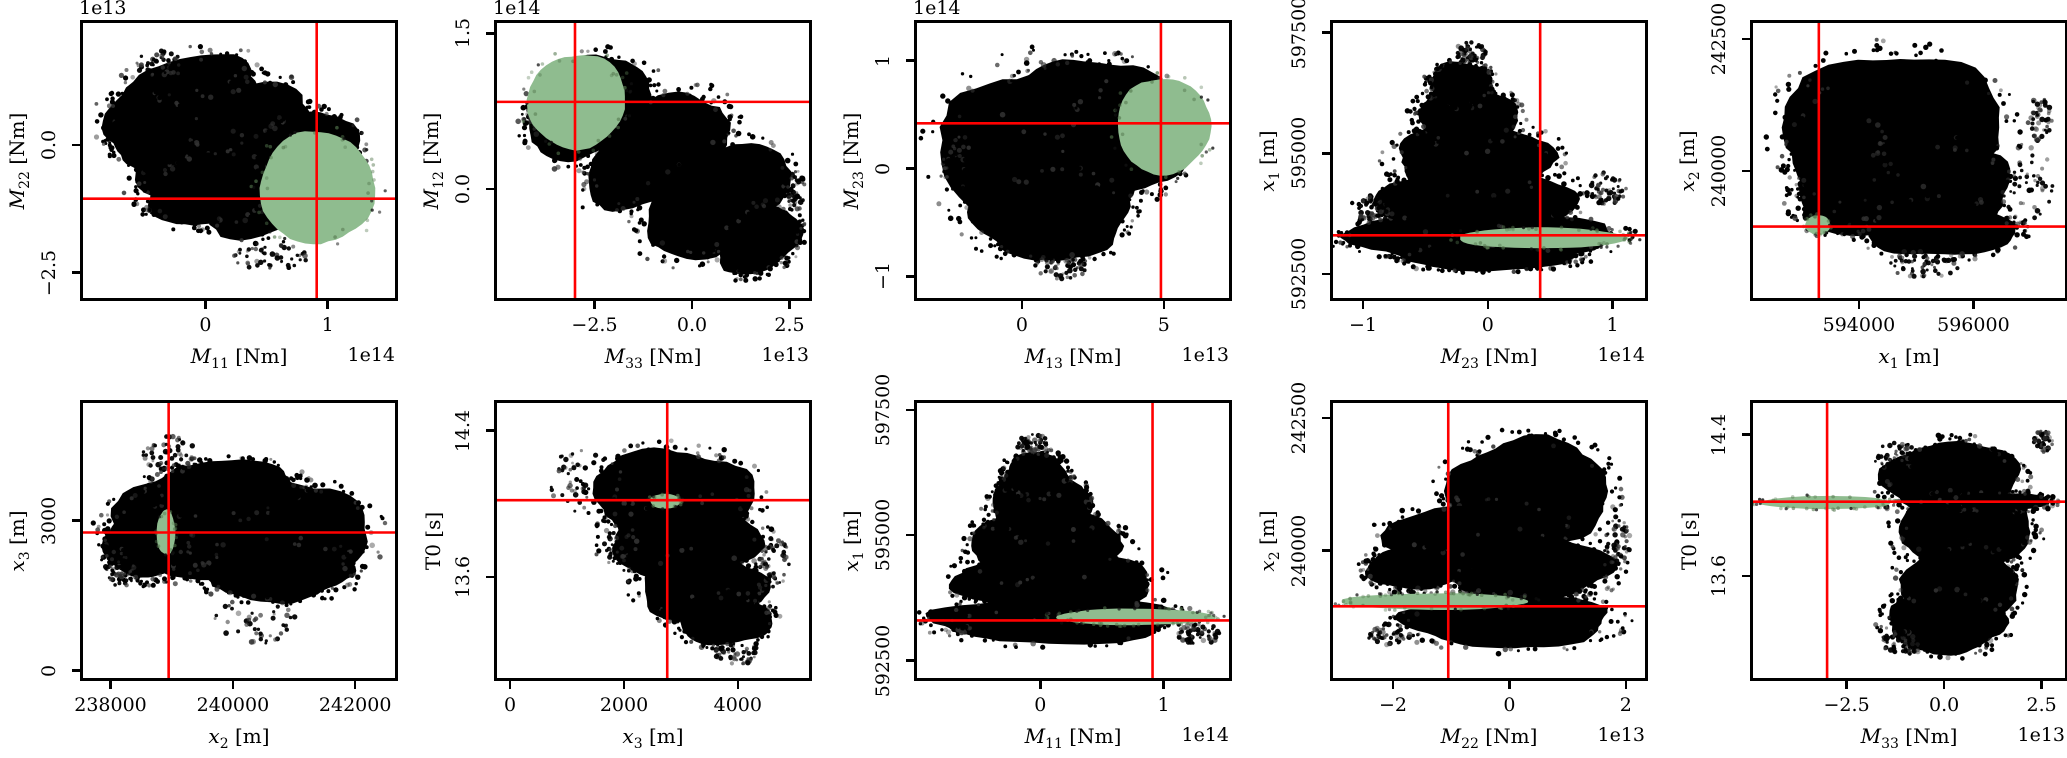 This screenshot has height=758, width=2067. Describe the element at coordinates (1689, 160) in the screenshot. I see `y-axis-label: x2 [m]` at that location.